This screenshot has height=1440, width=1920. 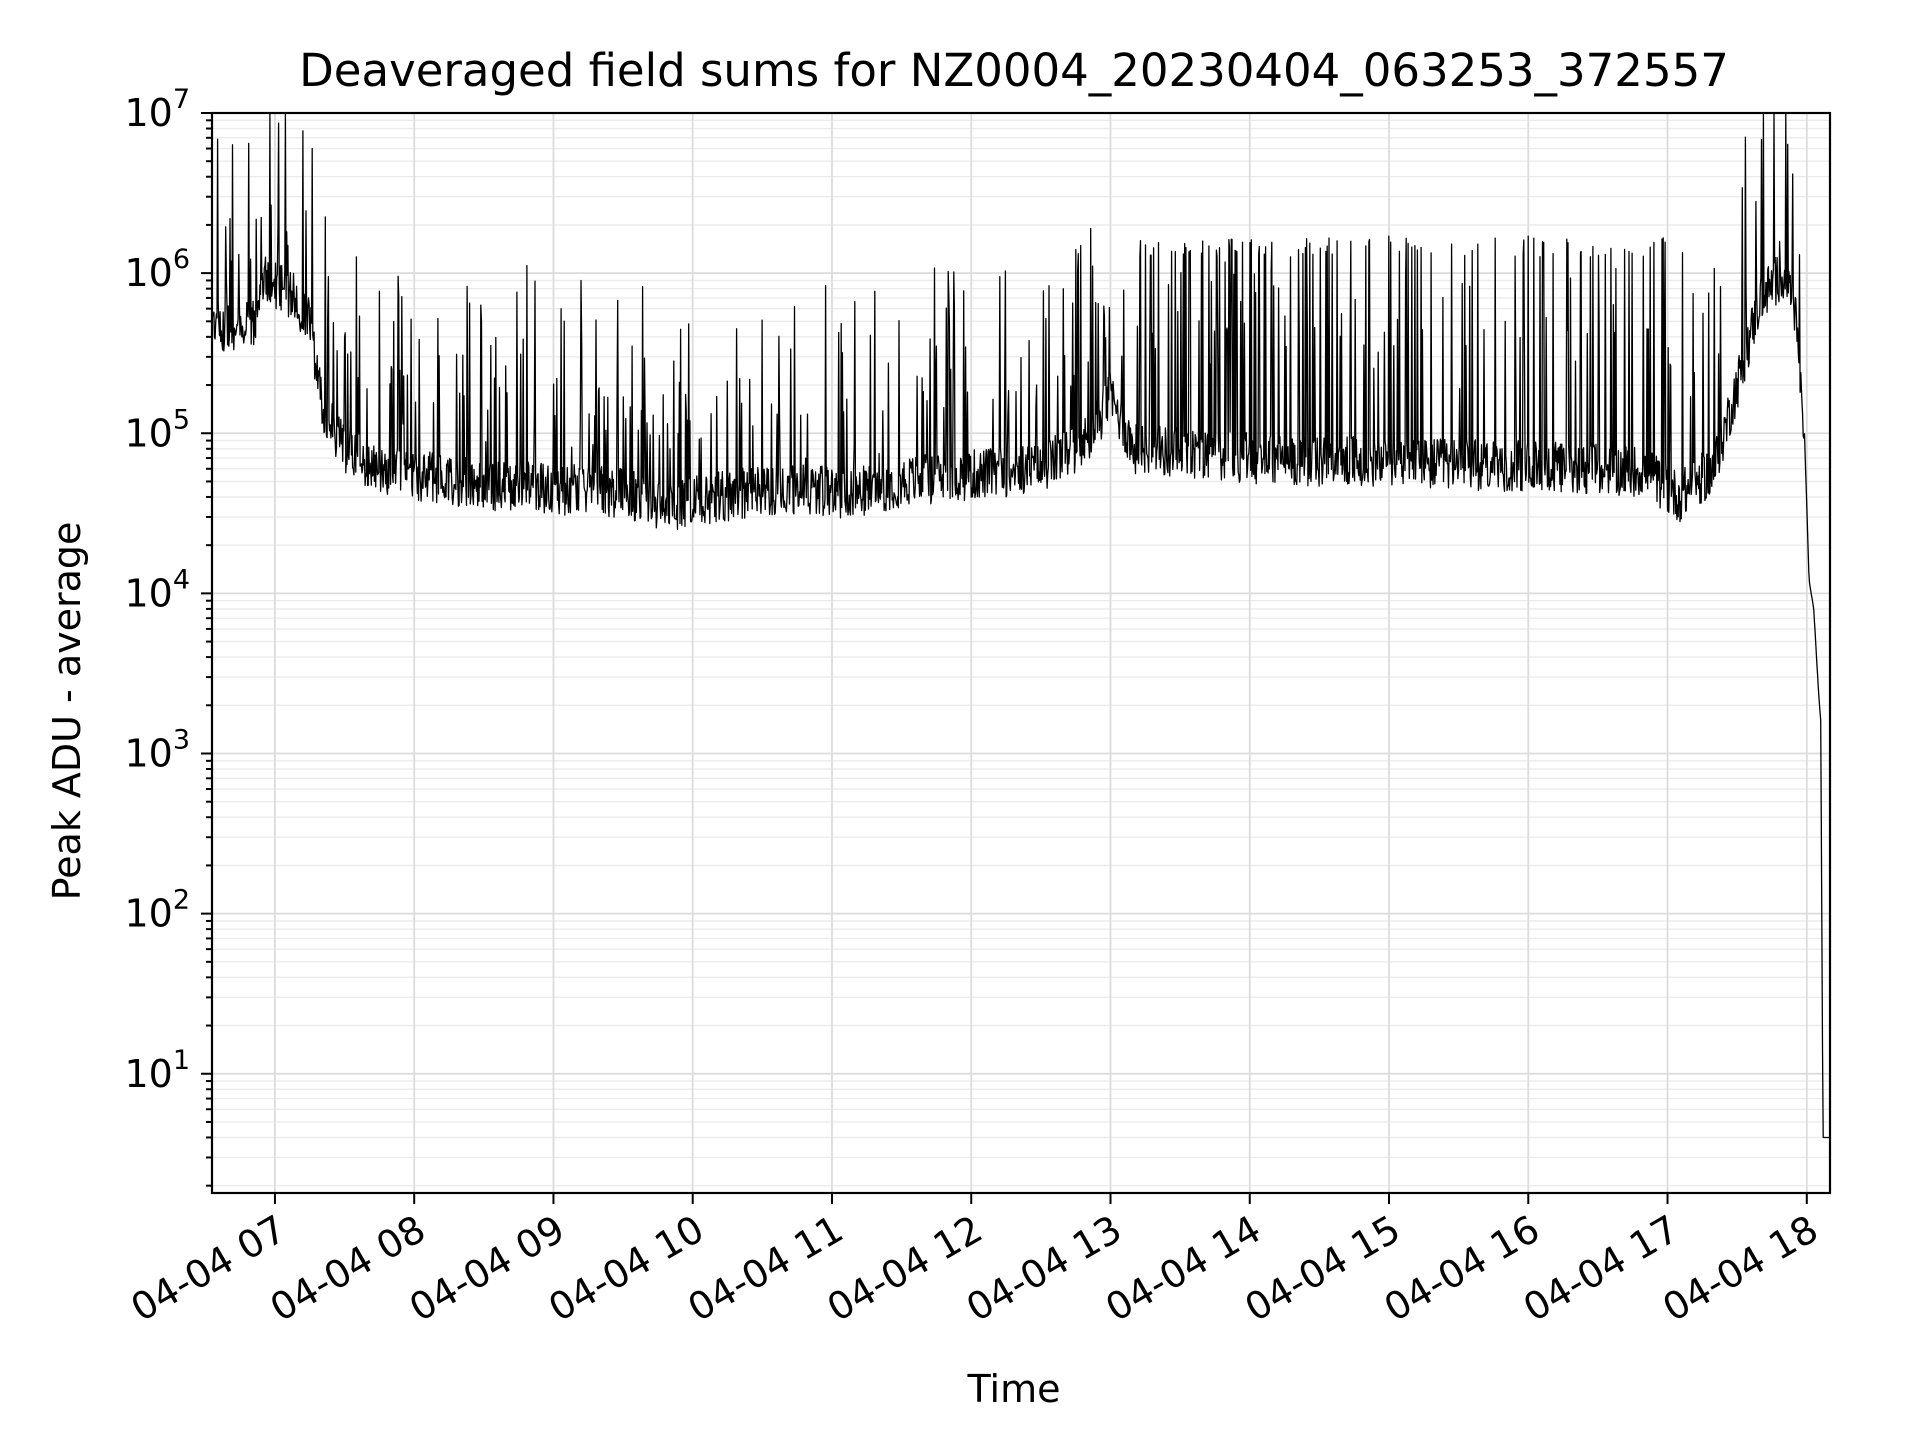 I want to click on x-tick-label: 04-04 13, so click(x=1044, y=1269).